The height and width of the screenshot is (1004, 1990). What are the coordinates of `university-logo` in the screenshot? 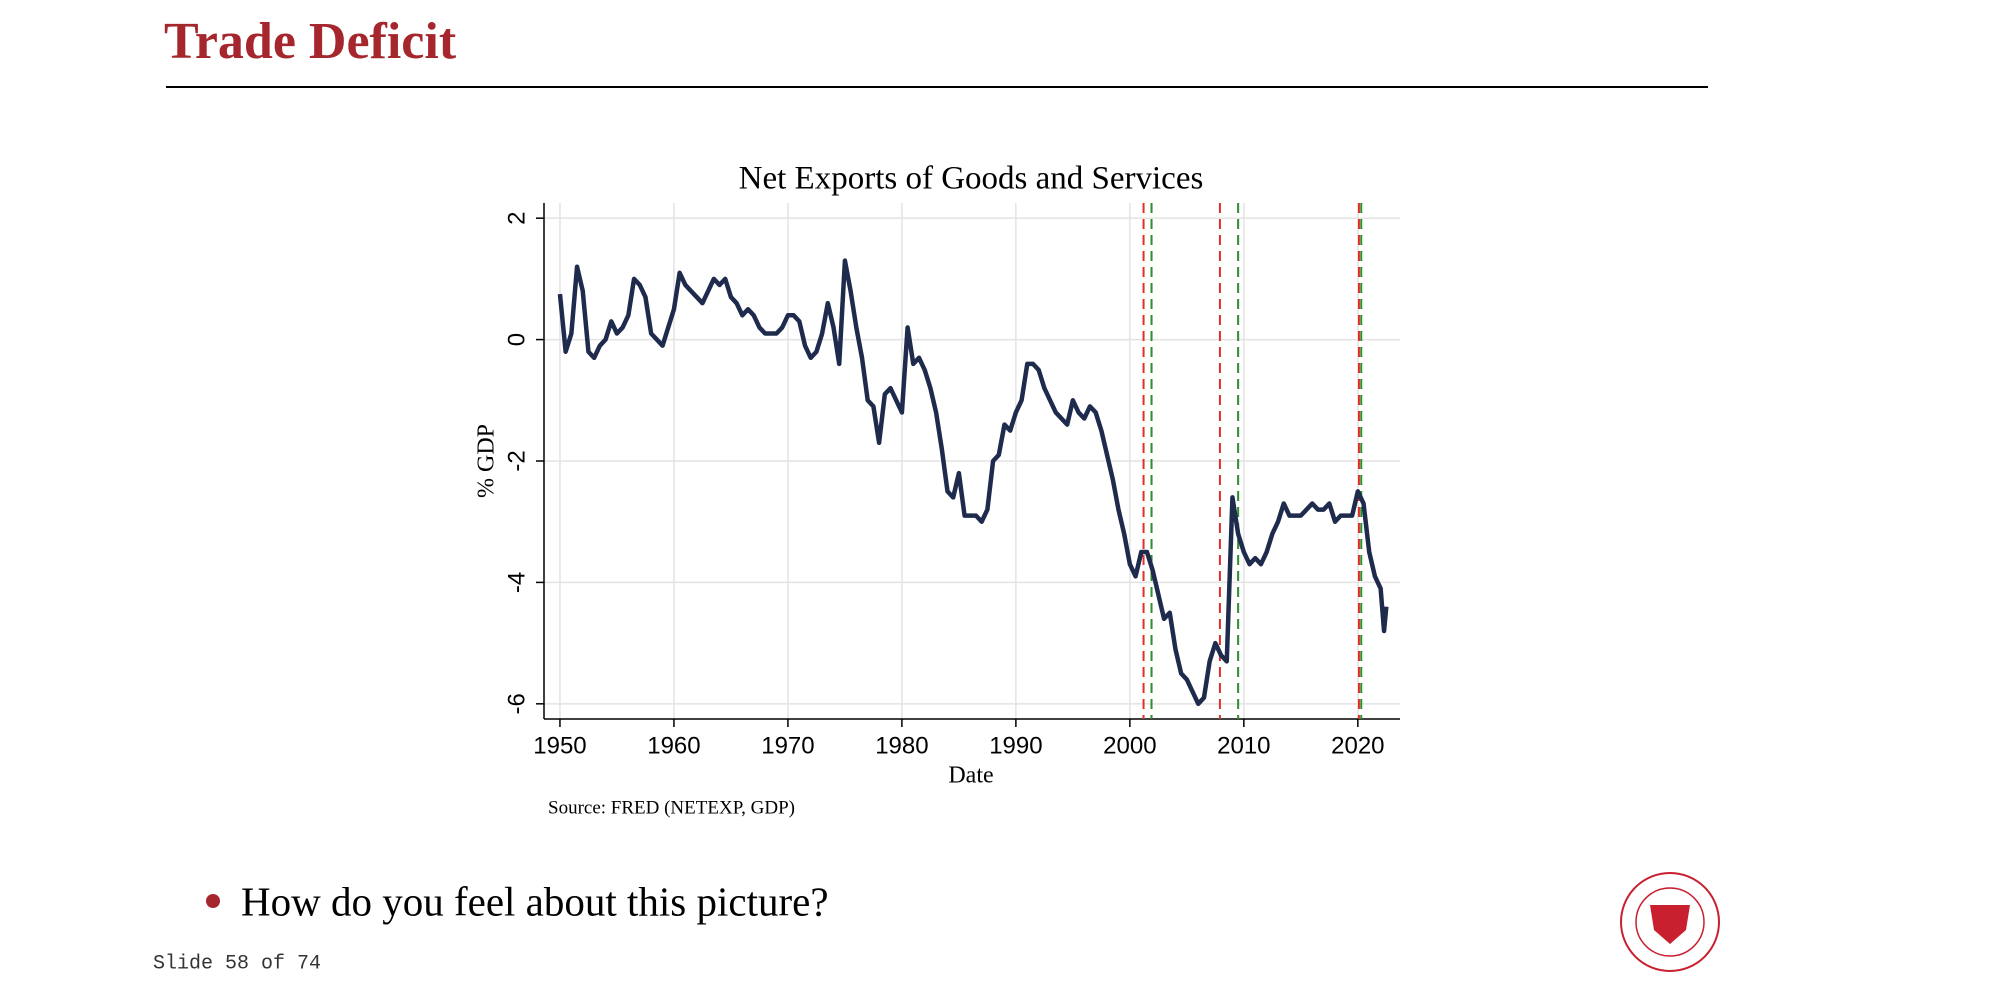 It's located at (1670, 922).